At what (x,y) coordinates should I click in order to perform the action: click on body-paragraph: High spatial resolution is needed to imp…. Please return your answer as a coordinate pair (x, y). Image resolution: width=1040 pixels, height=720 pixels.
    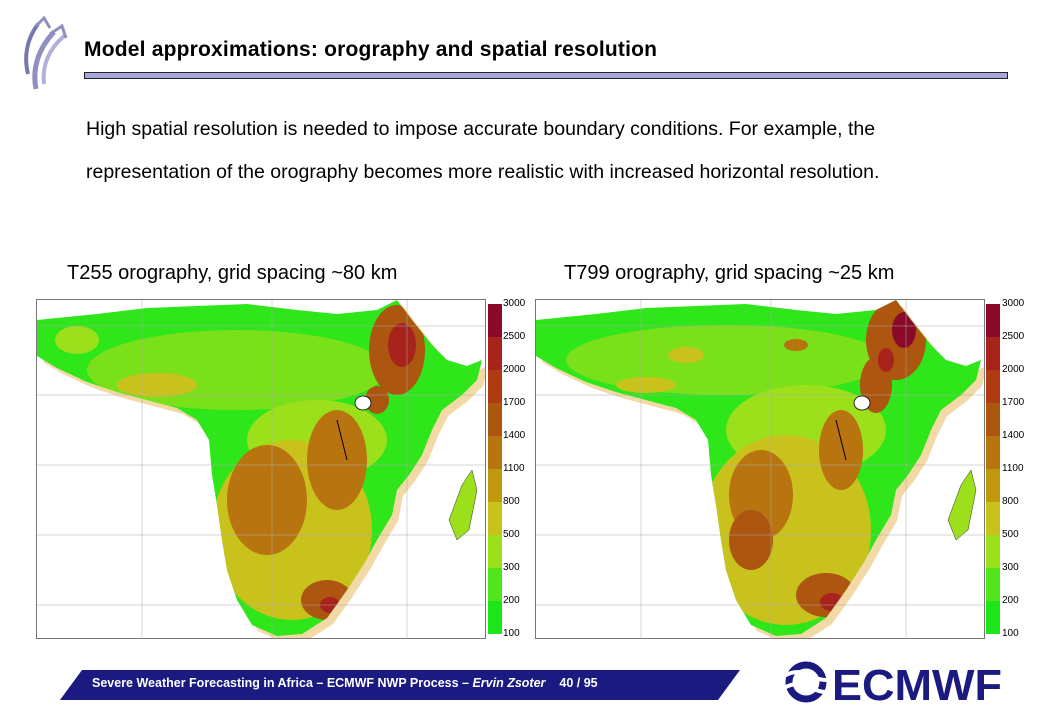
    Looking at the image, I should click on (483, 150).